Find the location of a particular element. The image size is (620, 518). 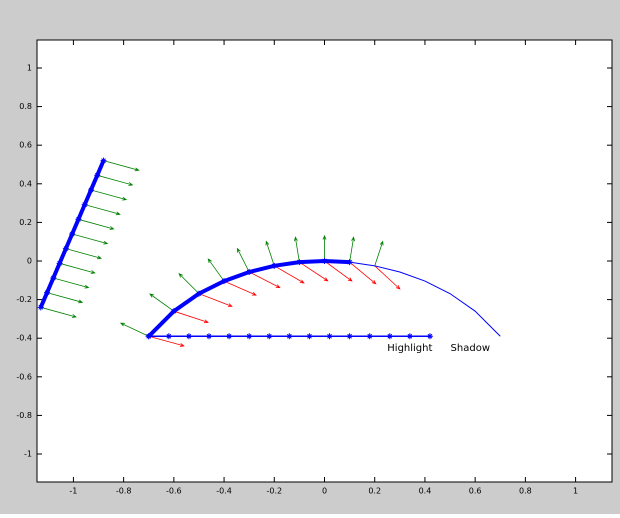

x-tick-label: -0.2 is located at coordinates (274, 491).